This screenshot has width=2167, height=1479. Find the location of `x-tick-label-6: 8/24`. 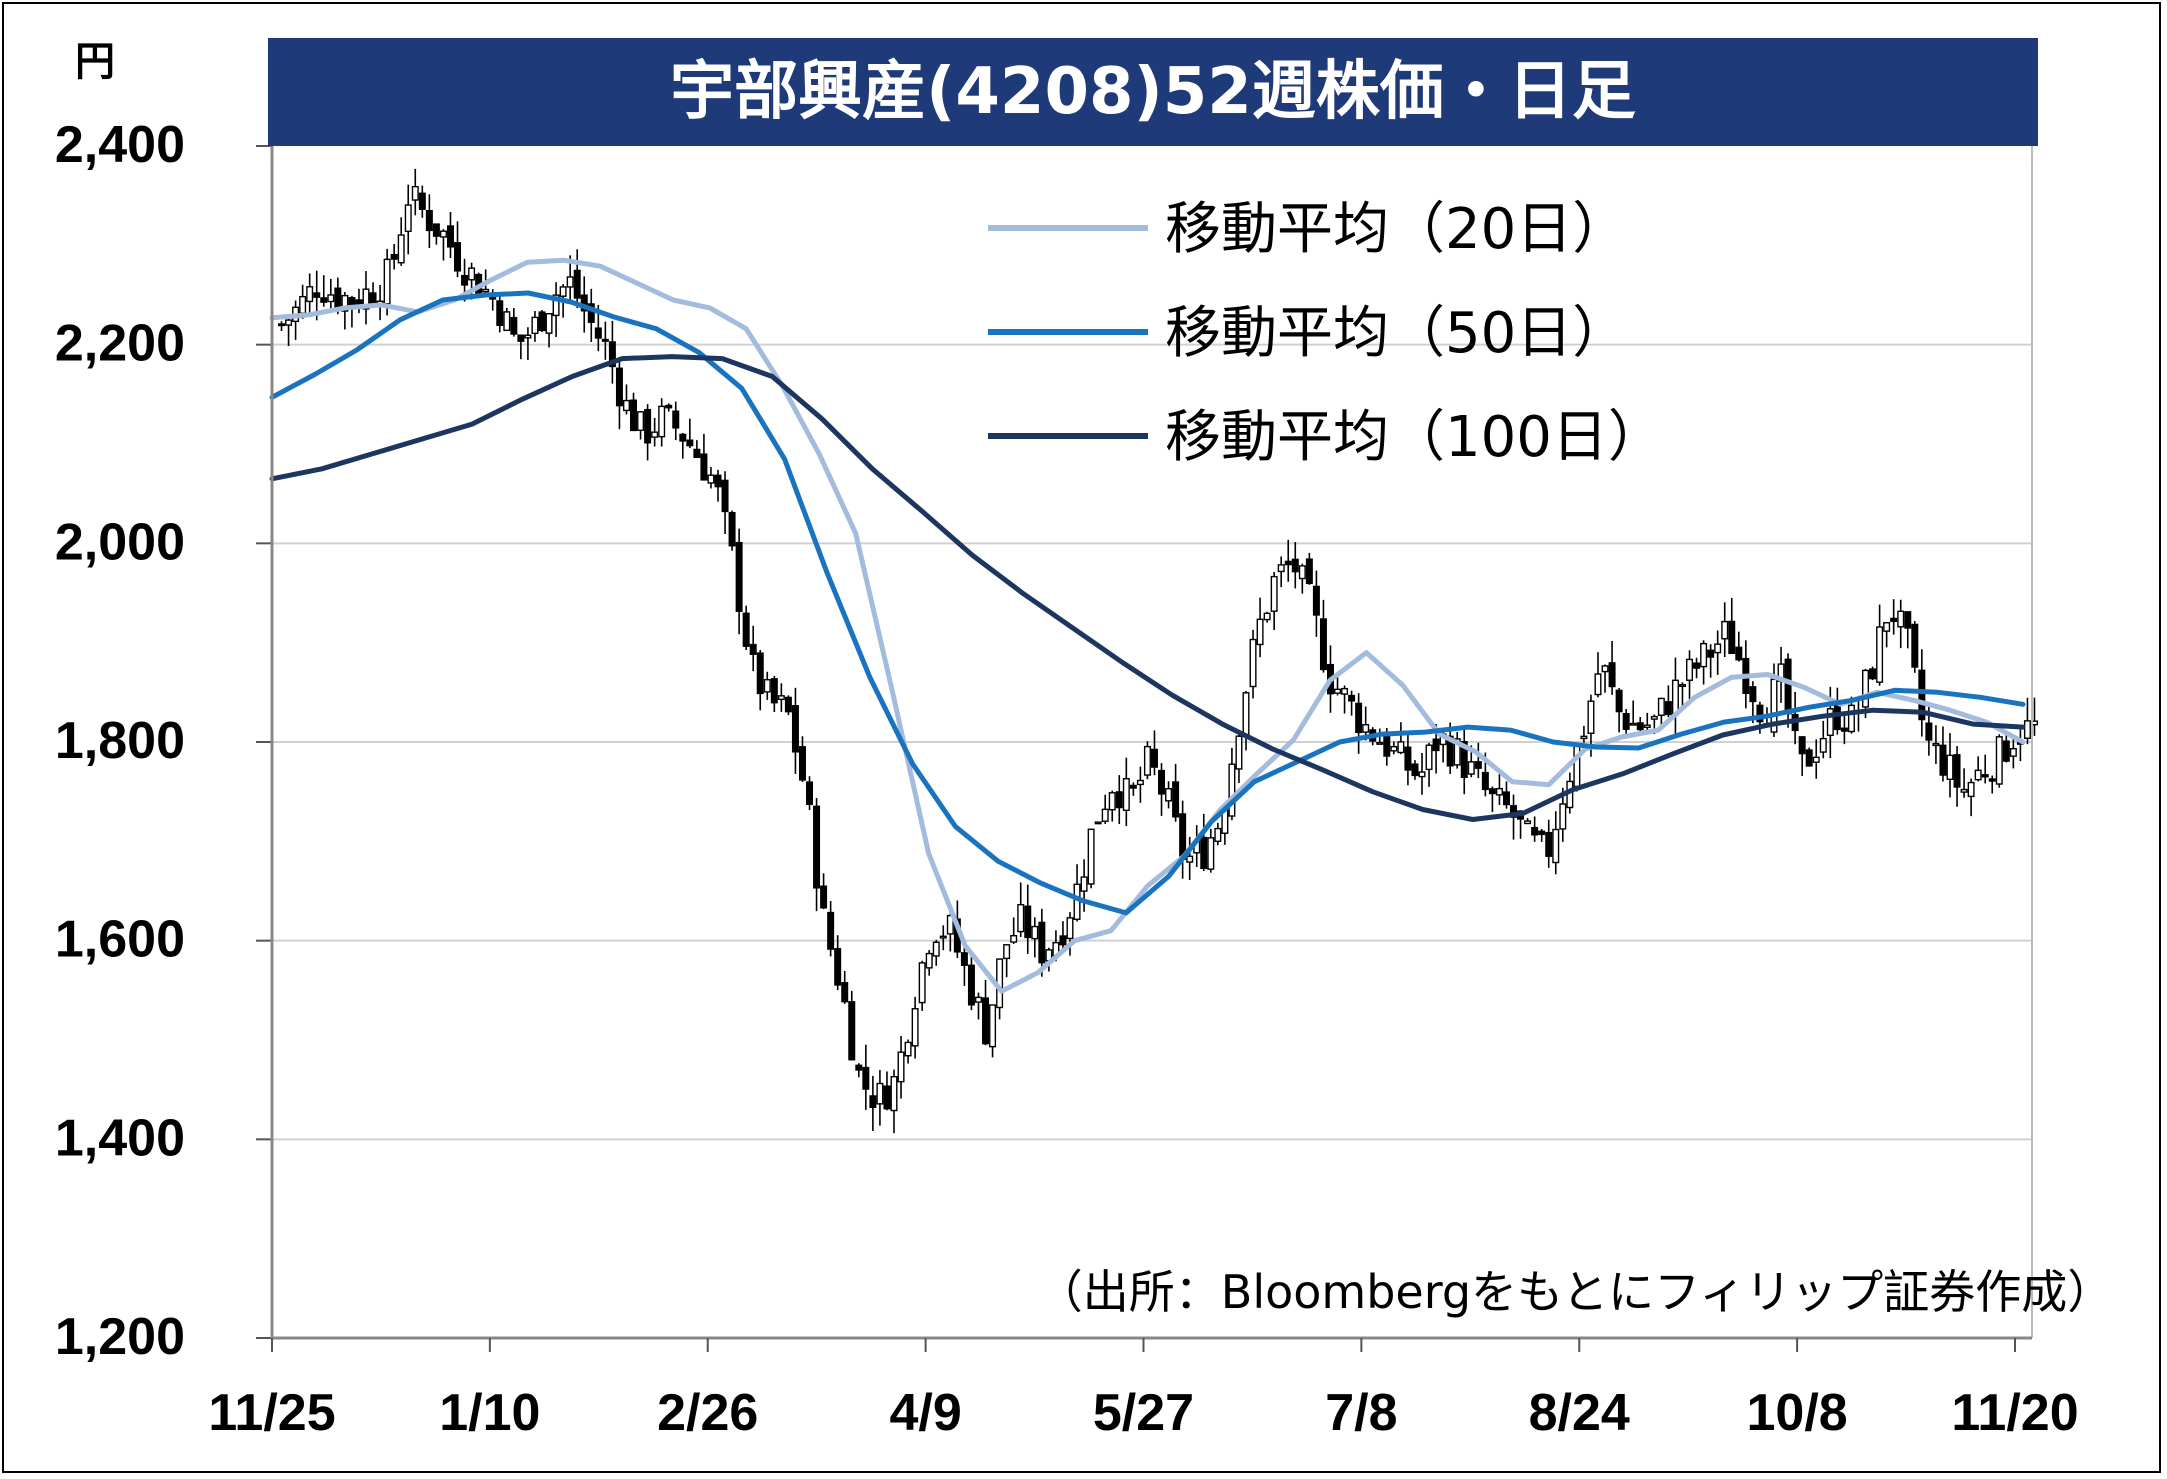

x-tick-label-6: 8/24 is located at coordinates (1579, 1413).